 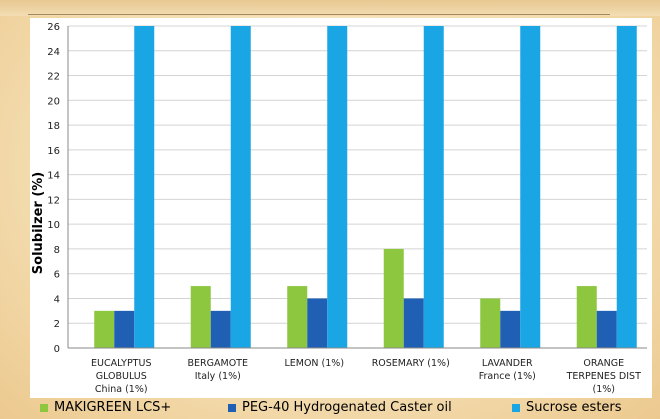 I want to click on x-tick-label: LEMON (1%), so click(x=314, y=363).